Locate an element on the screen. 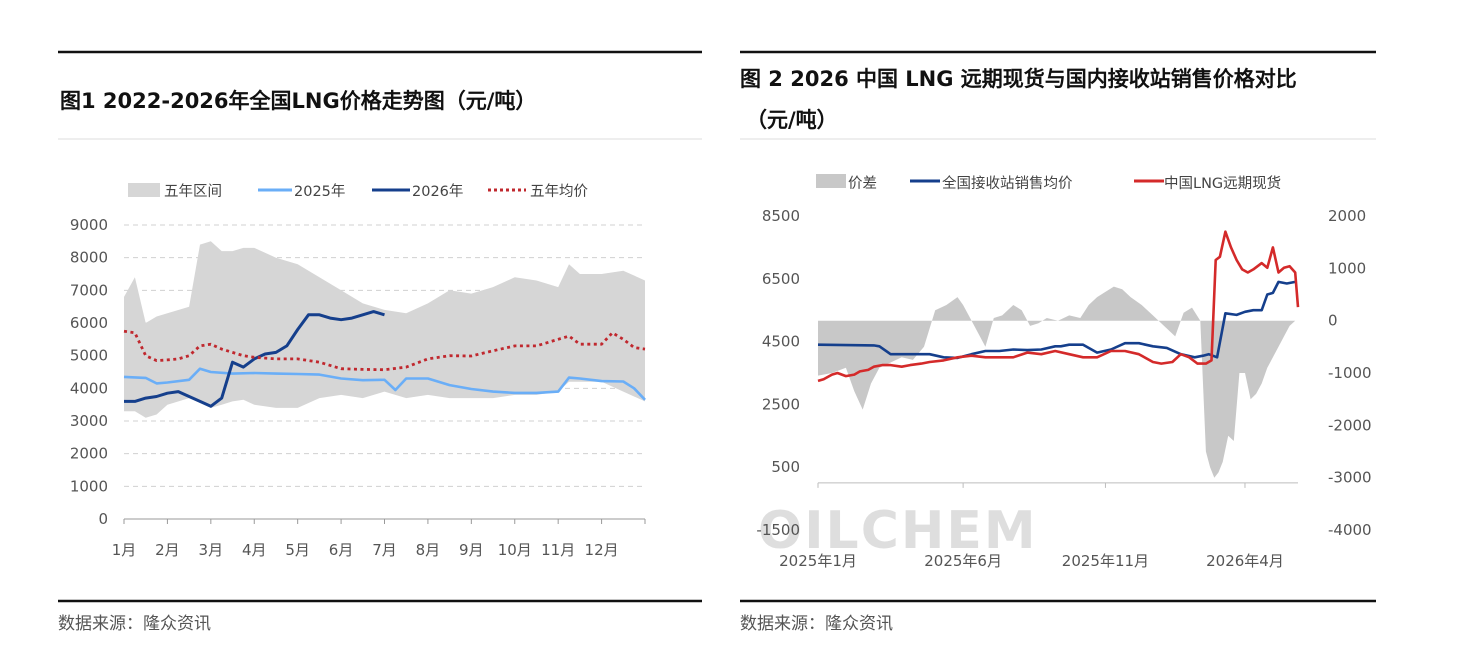 The height and width of the screenshot is (660, 1464). left-y-tick-label: 3000 is located at coordinates (89, 421).